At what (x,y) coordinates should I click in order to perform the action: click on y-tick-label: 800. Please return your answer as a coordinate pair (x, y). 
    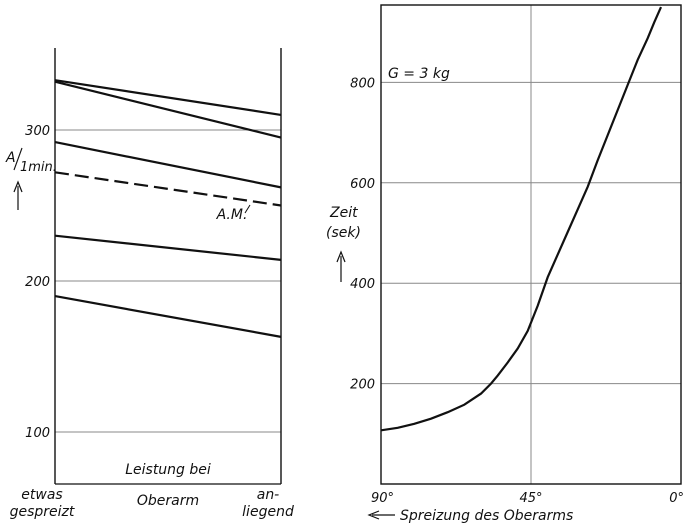
    Looking at the image, I should click on (362, 83).